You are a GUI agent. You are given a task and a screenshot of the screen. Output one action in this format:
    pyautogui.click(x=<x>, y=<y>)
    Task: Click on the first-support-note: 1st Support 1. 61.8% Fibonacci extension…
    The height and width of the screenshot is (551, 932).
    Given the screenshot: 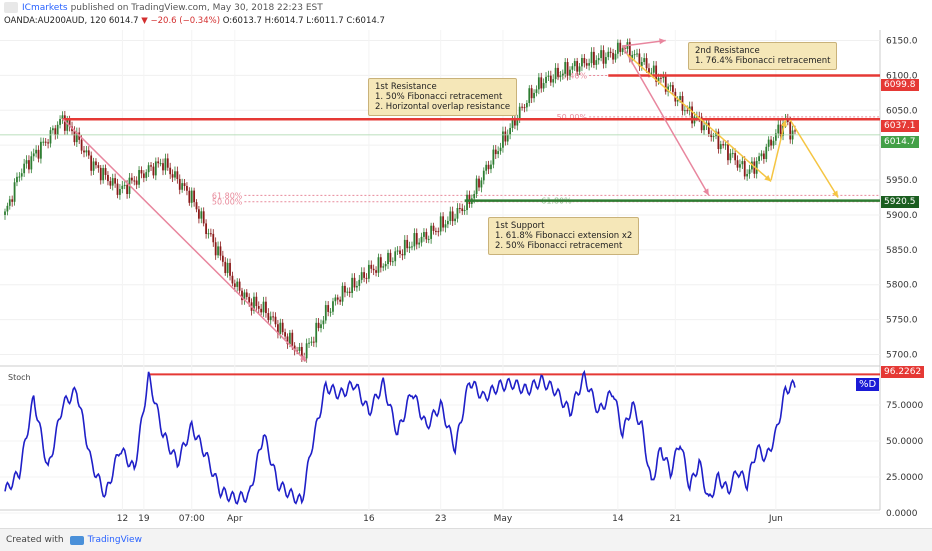 What is the action you would take?
    pyautogui.click(x=564, y=236)
    